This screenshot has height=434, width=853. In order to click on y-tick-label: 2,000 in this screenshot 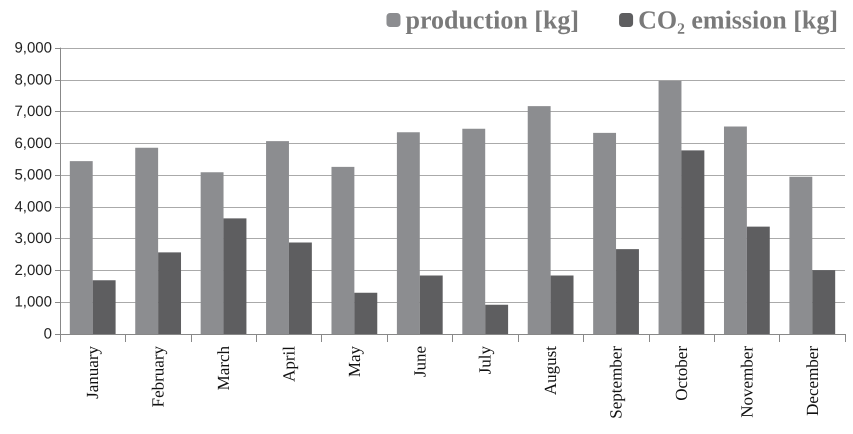, I will do `click(33, 270)`.